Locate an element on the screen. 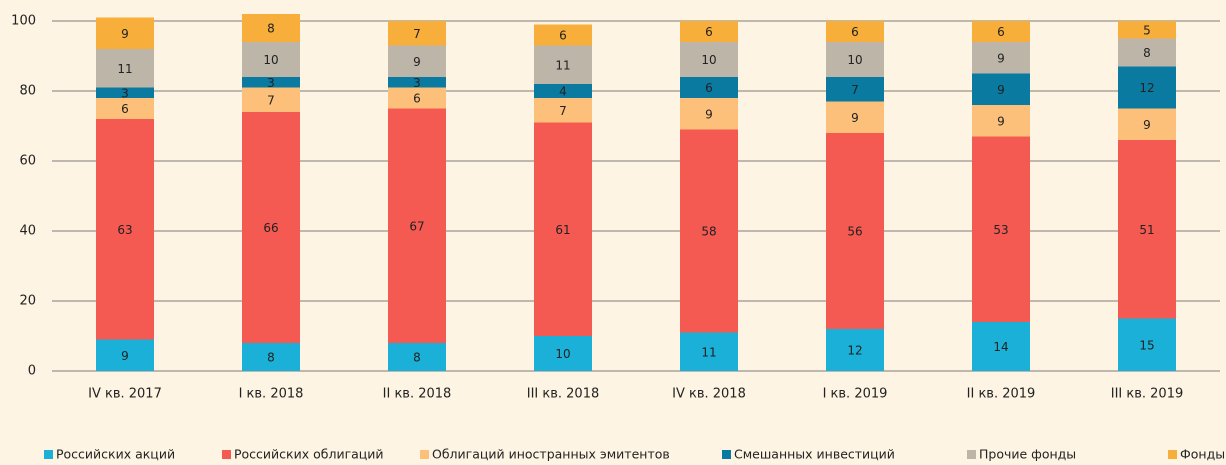 The width and height of the screenshot is (1226, 465). legend-label: Прочие фонды is located at coordinates (1027, 454).